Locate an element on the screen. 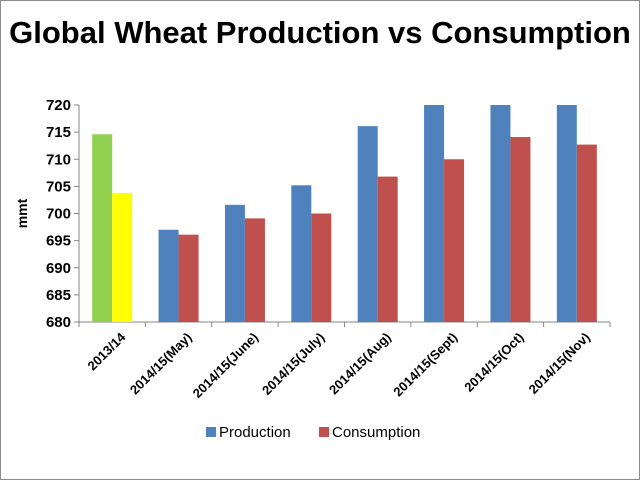 The image size is (640, 480). x-tick-label: 2014/15(Sept) is located at coordinates (425, 365).